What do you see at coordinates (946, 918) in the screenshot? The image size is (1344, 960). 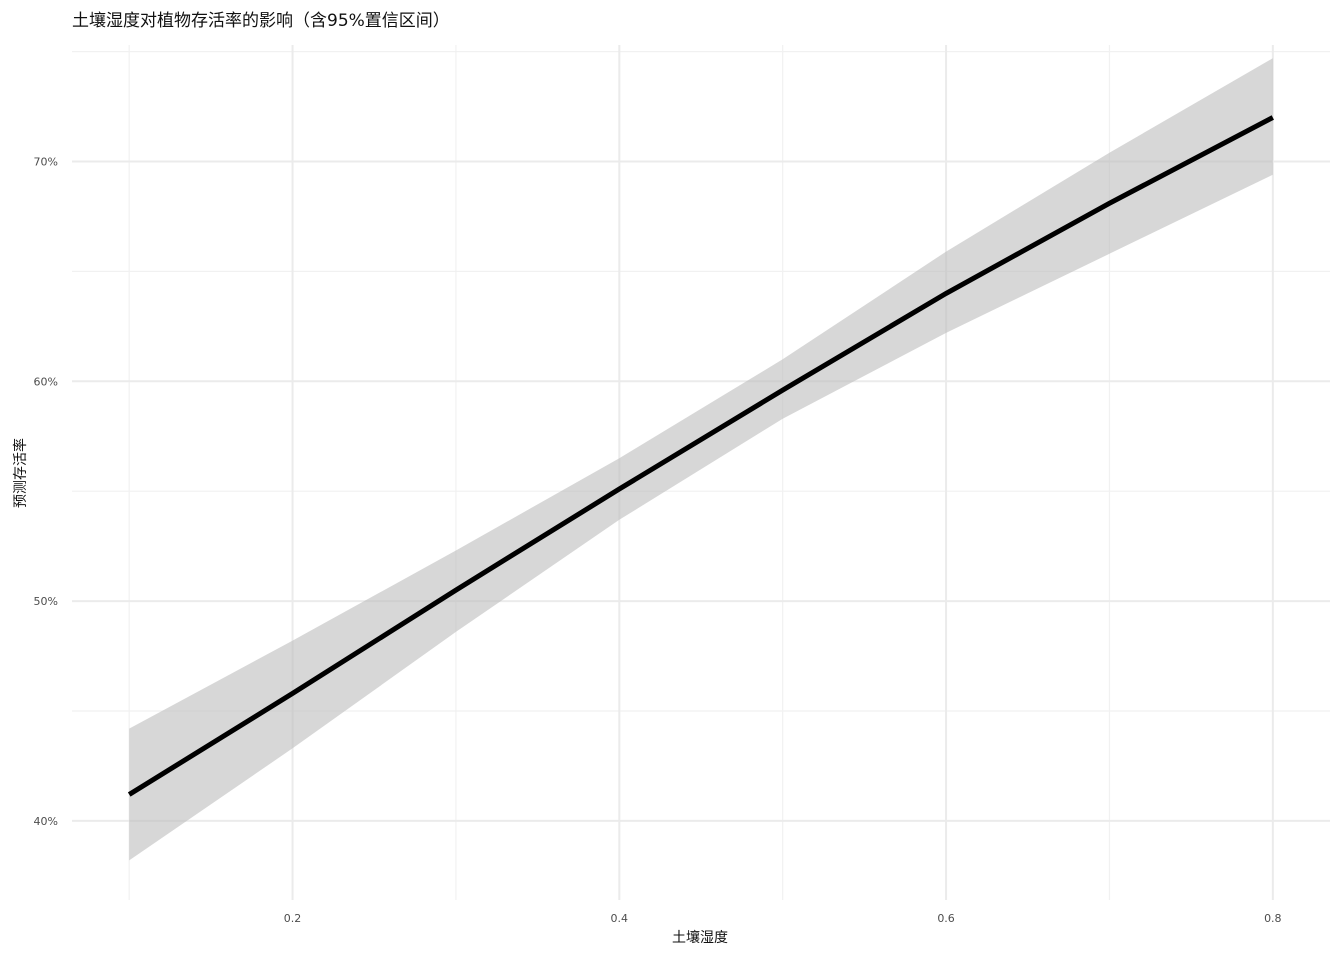 I see `x-tick-label: 0.6` at bounding box center [946, 918].